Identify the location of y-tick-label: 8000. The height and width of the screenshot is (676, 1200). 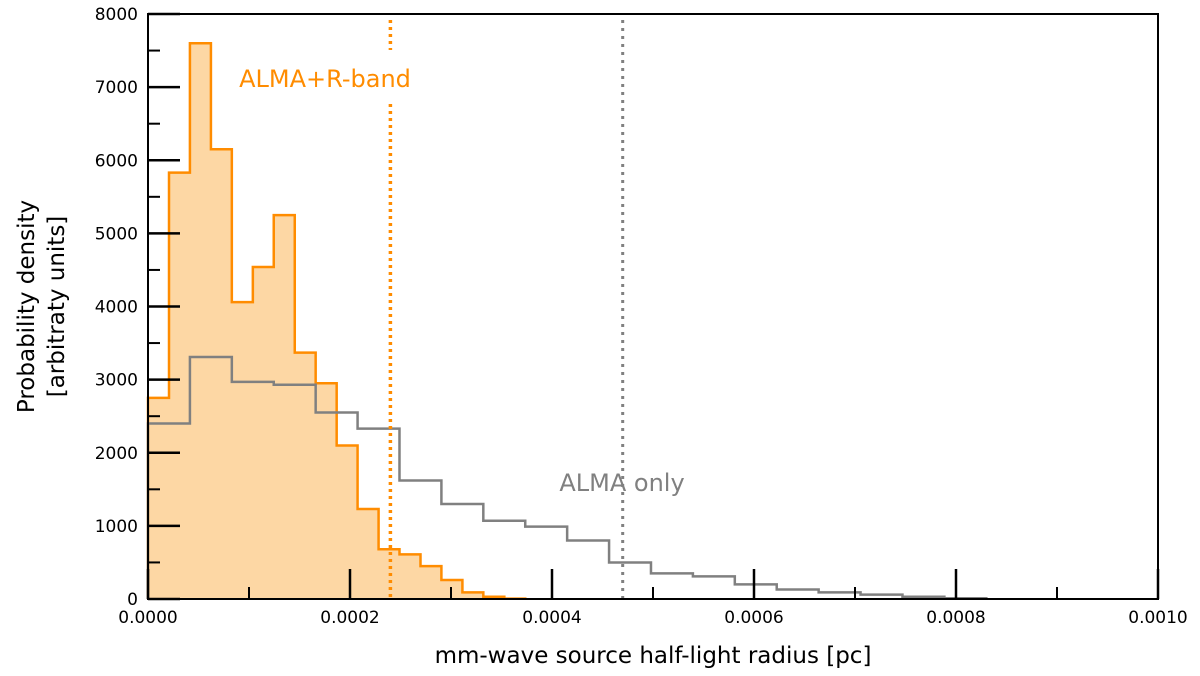
(116, 15).